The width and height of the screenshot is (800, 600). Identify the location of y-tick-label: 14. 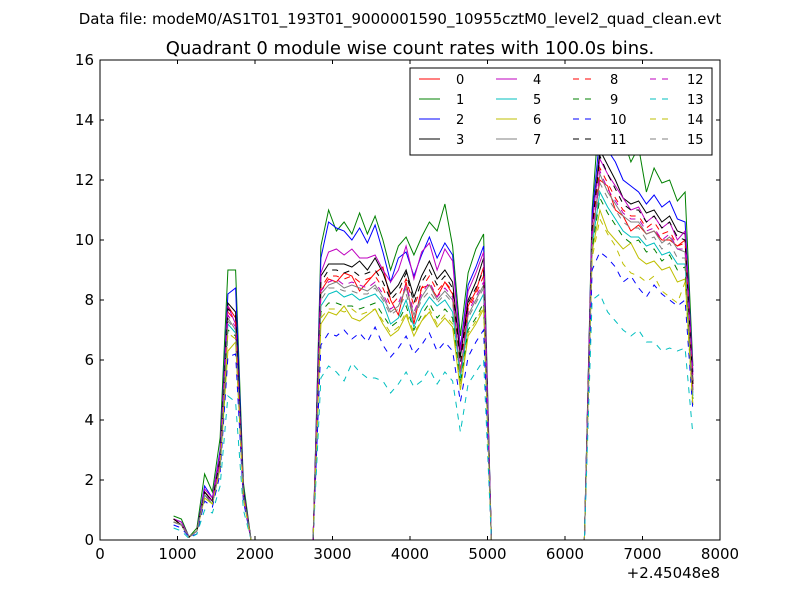
(84, 120).